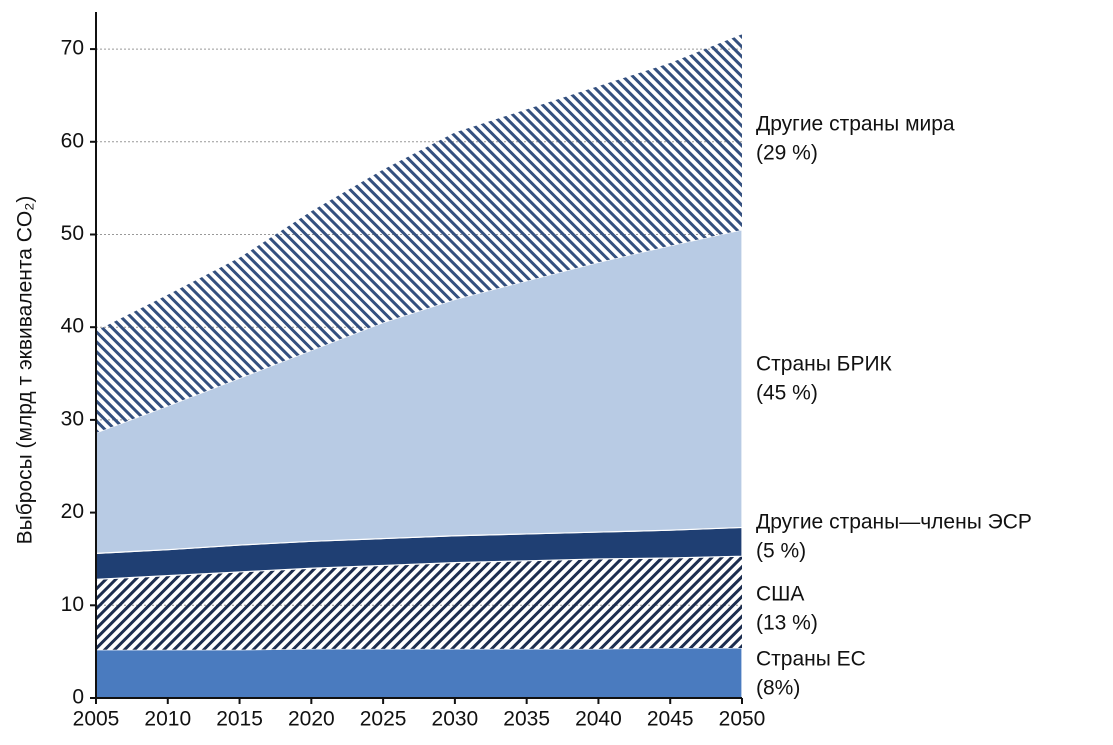 The height and width of the screenshot is (745, 1113). I want to click on series-share: (29 %), so click(787, 153).